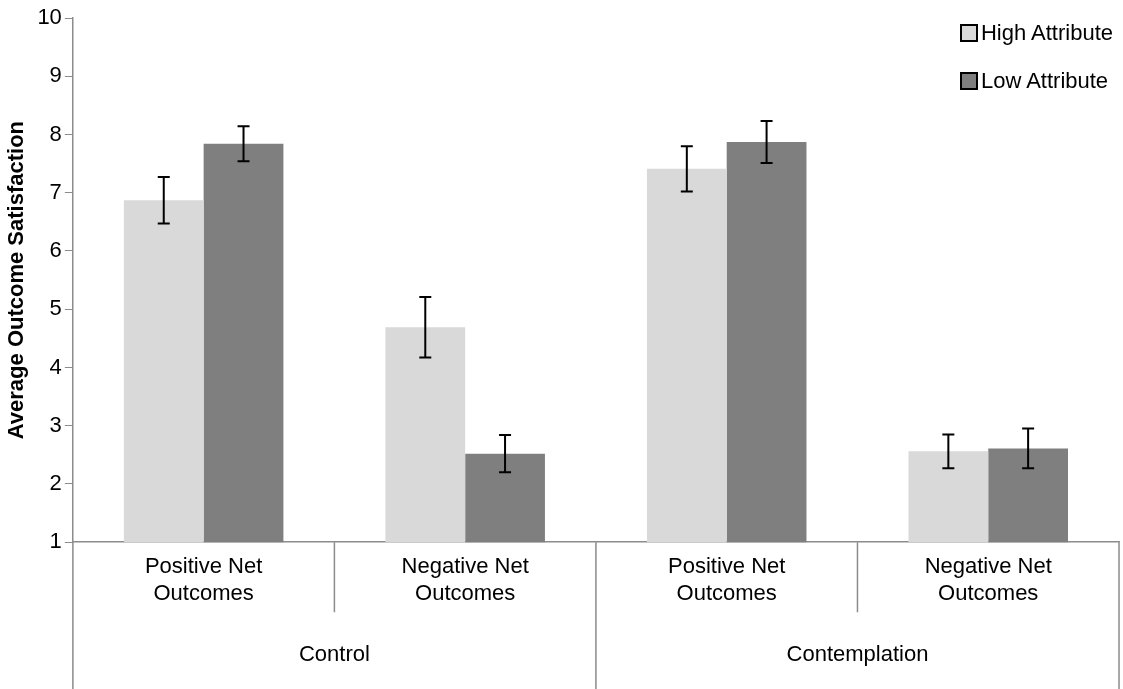  I want to click on legend-label: High Attribute, so click(1046, 33).